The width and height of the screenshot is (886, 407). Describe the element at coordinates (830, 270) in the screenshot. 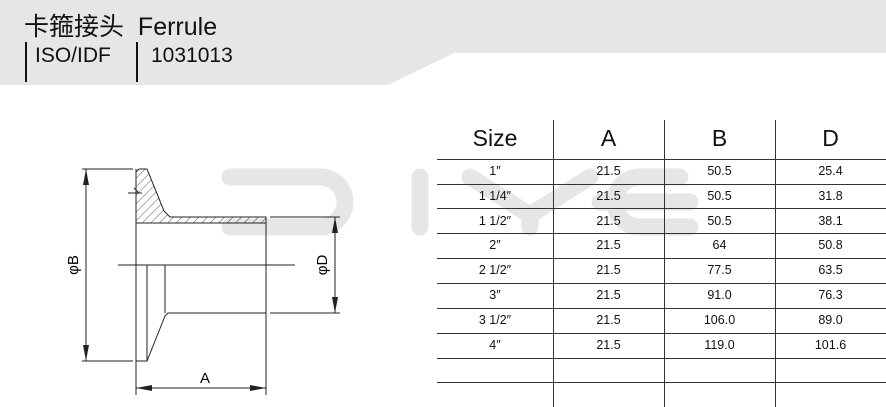

I see `d-cell: 63.5` at that location.